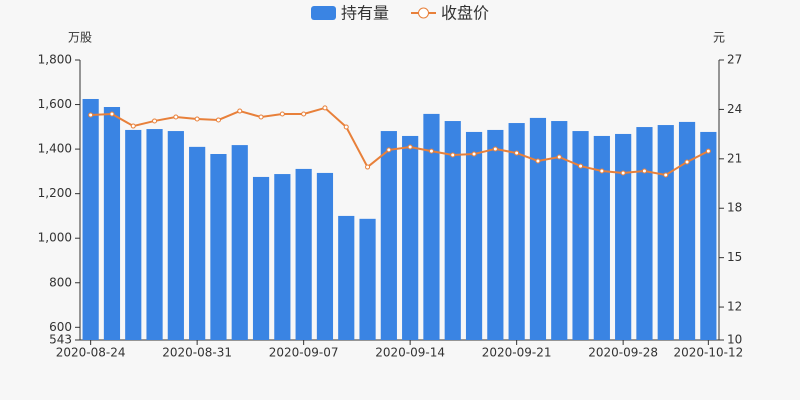 The image size is (800, 400). Describe the element at coordinates (55, 238) in the screenshot. I see `y-tick-label: 1,000` at that location.